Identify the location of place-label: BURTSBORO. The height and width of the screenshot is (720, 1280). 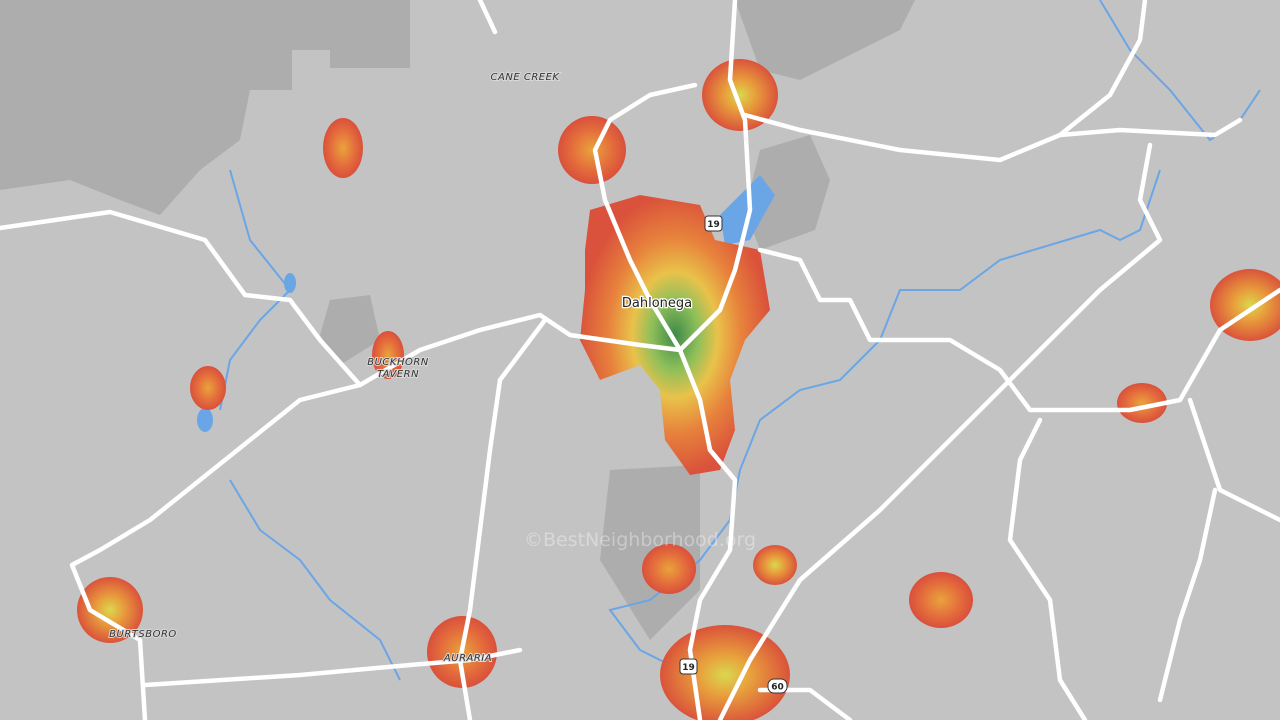
(143, 634).